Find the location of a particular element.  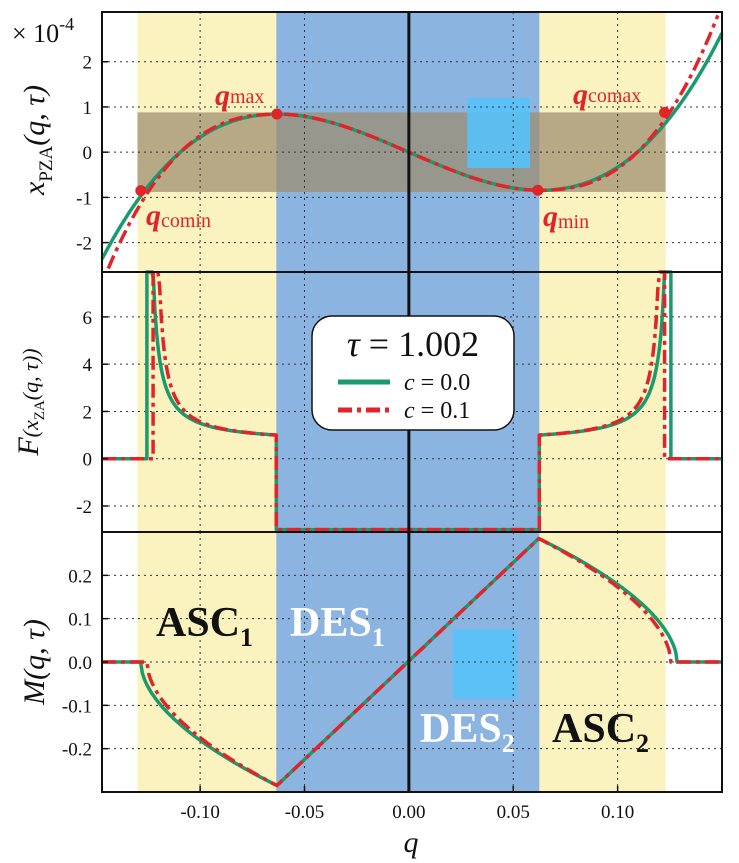

marker-max is located at coordinates (277, 114).